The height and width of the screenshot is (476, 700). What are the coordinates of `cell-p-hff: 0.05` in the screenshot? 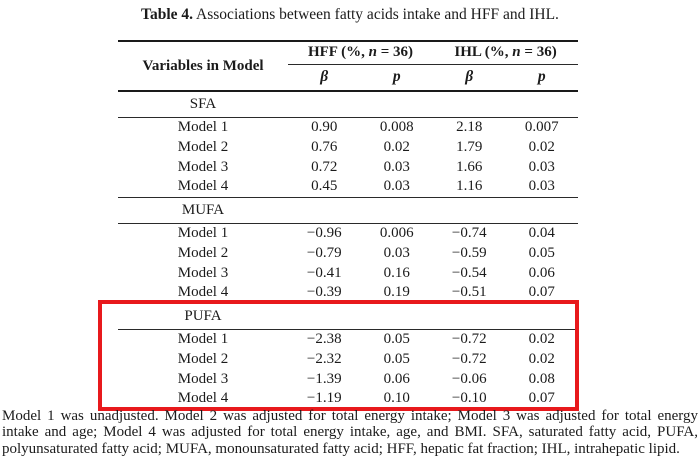 It's located at (396, 338).